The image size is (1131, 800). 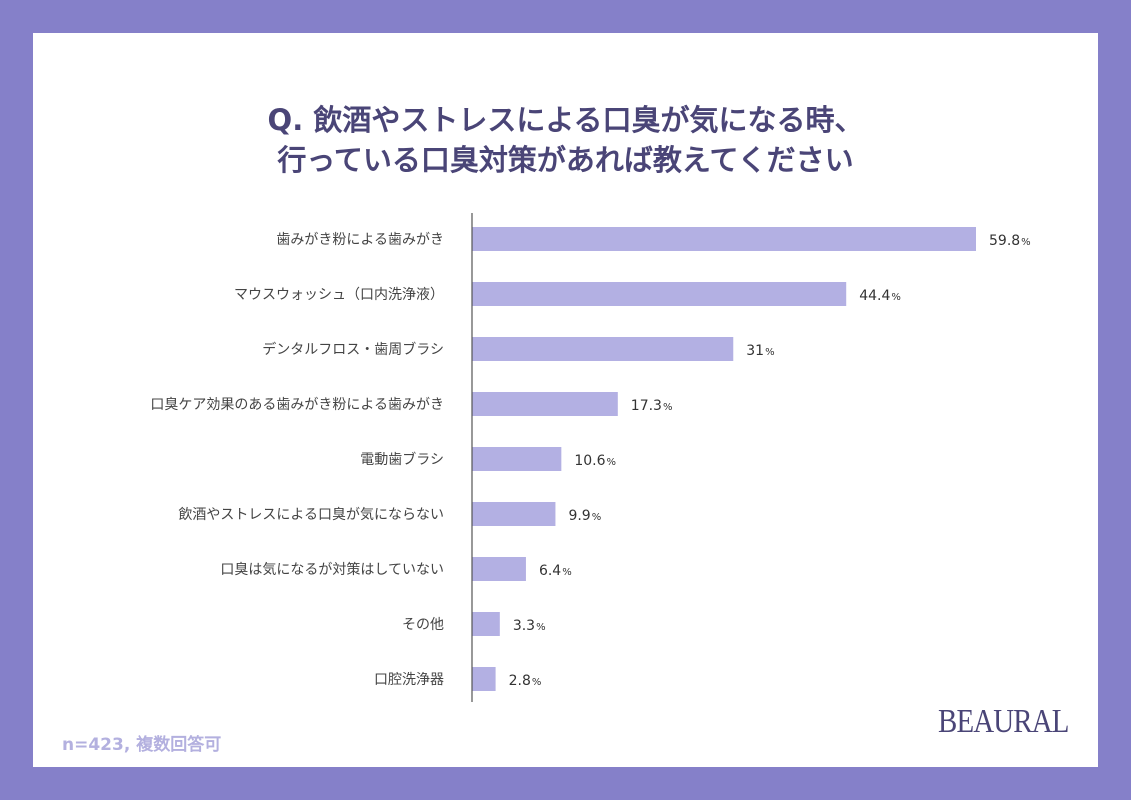 I want to click on data-label: 6.4%, so click(x=555, y=571).